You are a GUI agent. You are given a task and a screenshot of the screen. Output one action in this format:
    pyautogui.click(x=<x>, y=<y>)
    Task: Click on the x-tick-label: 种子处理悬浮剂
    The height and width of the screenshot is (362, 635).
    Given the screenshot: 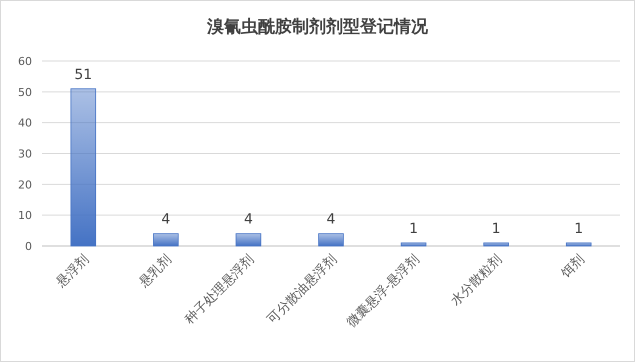 What is the action you would take?
    pyautogui.click(x=220, y=290)
    